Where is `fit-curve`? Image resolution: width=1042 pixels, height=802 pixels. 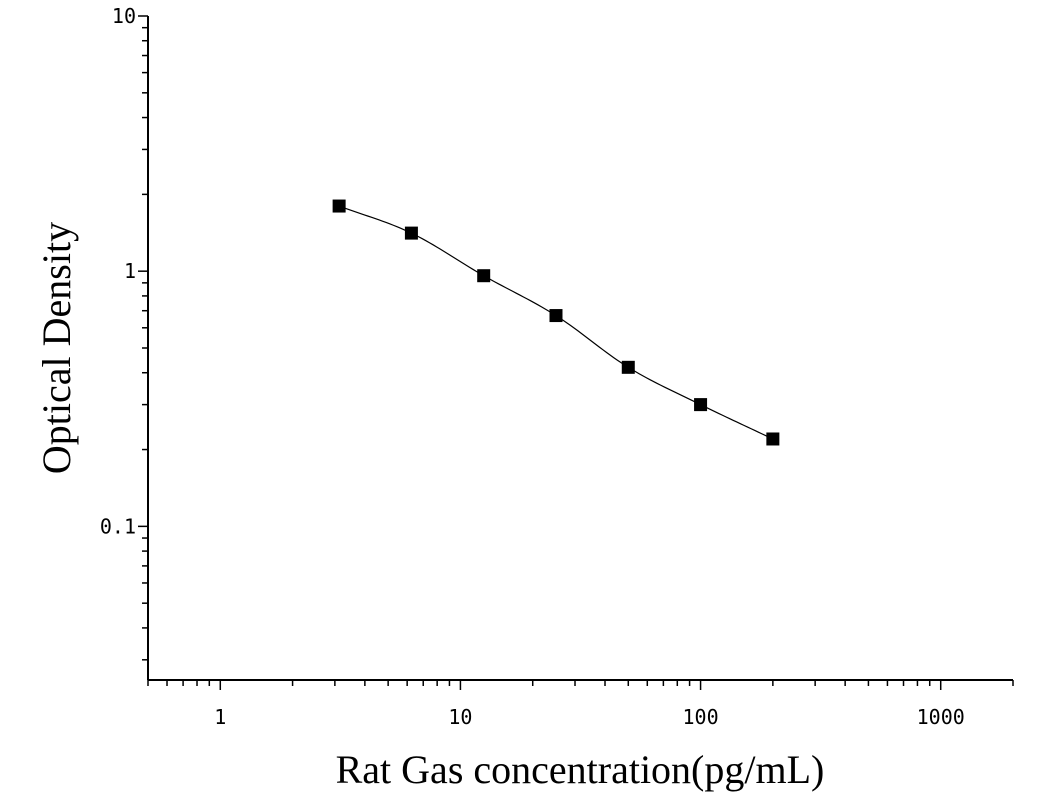
fit-curve is located at coordinates (556, 322).